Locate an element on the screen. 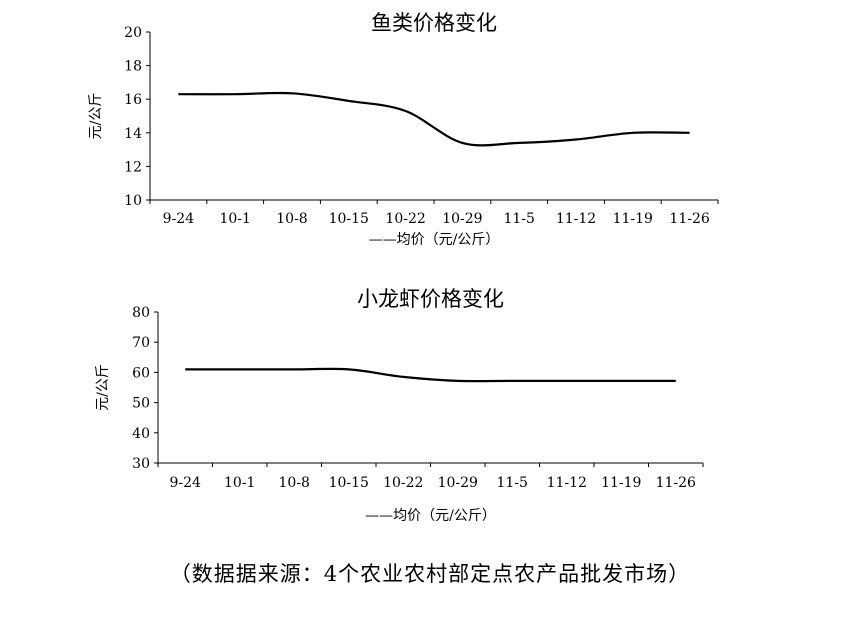 The image size is (860, 624). chart1-y-tick-label: 10 is located at coordinates (133, 201).